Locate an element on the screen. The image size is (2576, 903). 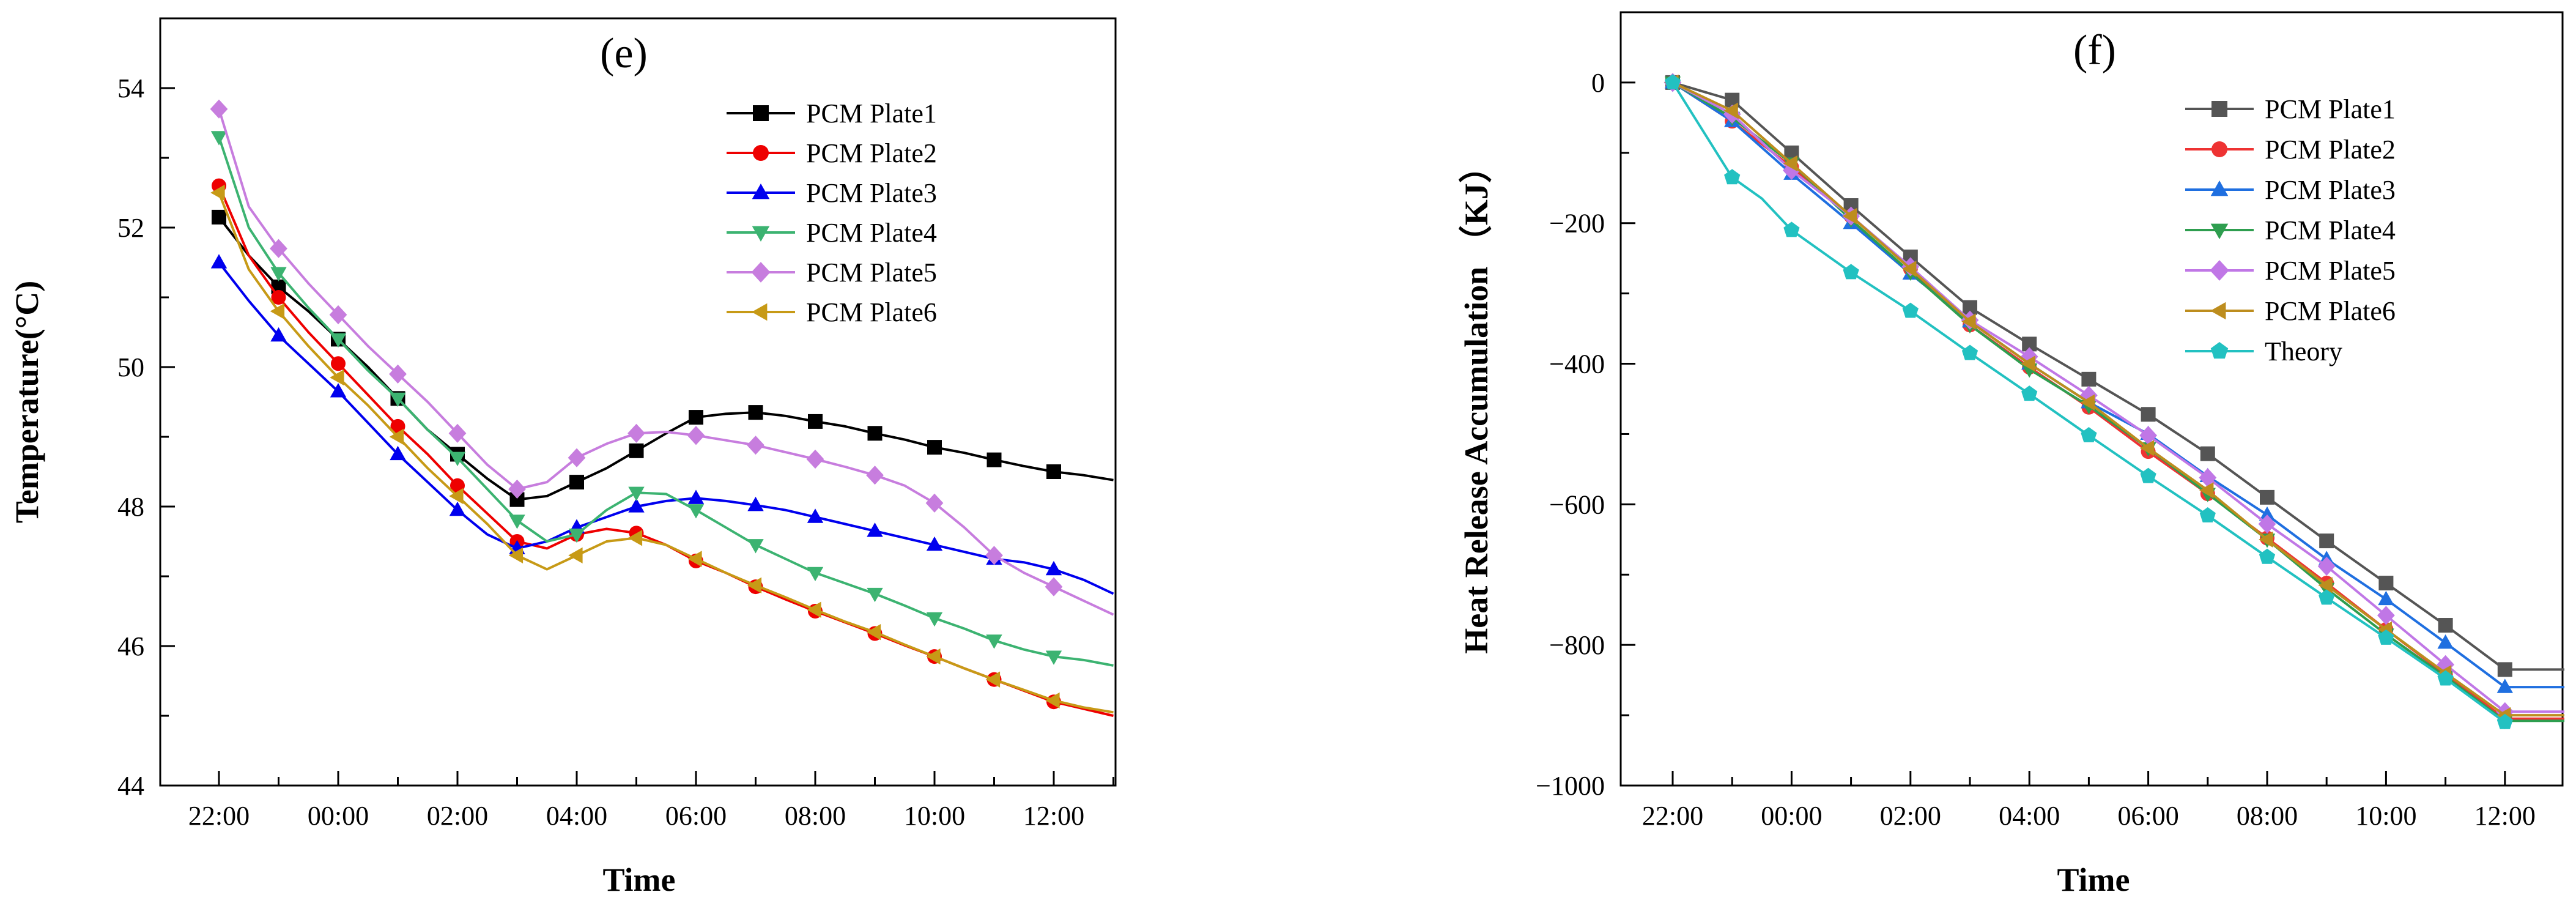
panel-label: (e) is located at coordinates (624, 53).